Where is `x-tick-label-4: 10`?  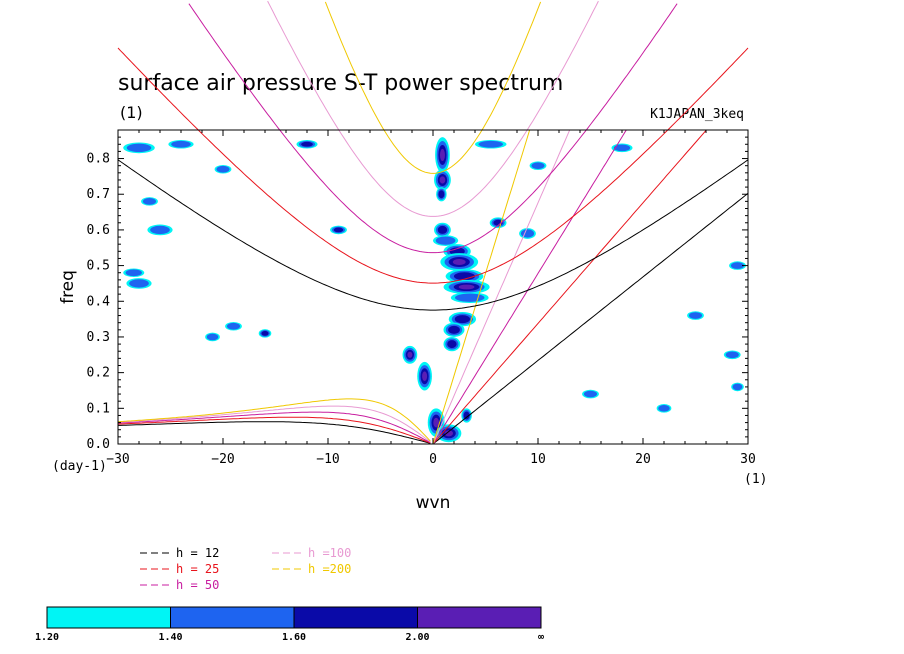
x-tick-label-4: 10 is located at coordinates (538, 459).